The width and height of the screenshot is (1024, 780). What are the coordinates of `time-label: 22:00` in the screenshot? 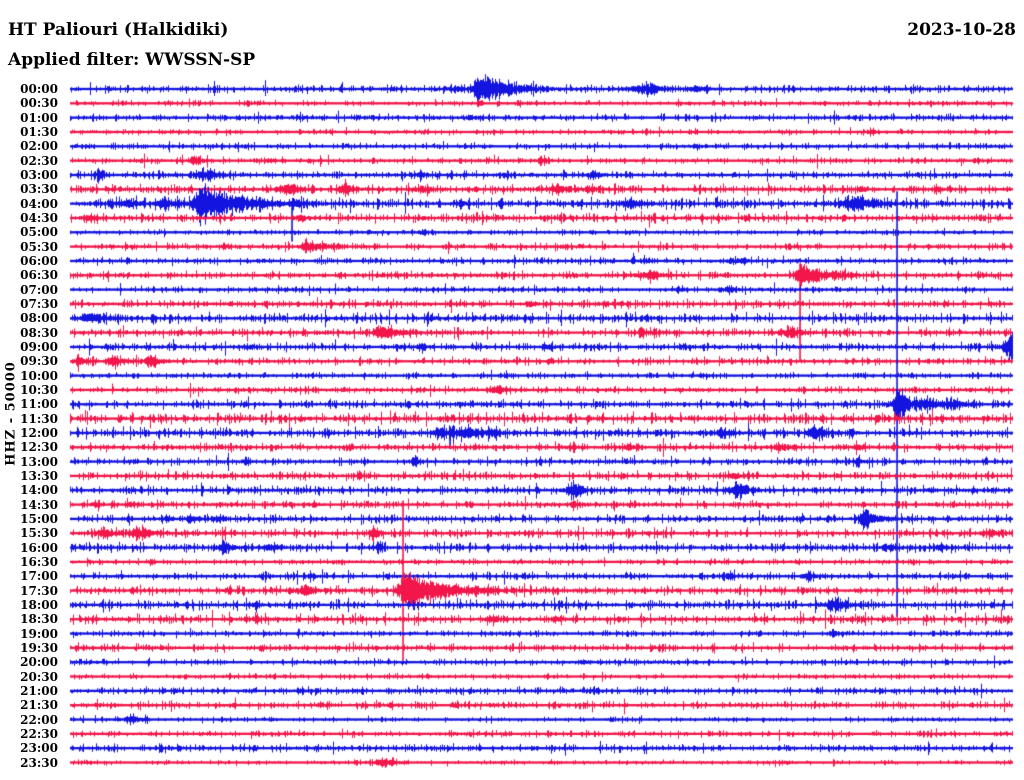 It's located at (39, 719).